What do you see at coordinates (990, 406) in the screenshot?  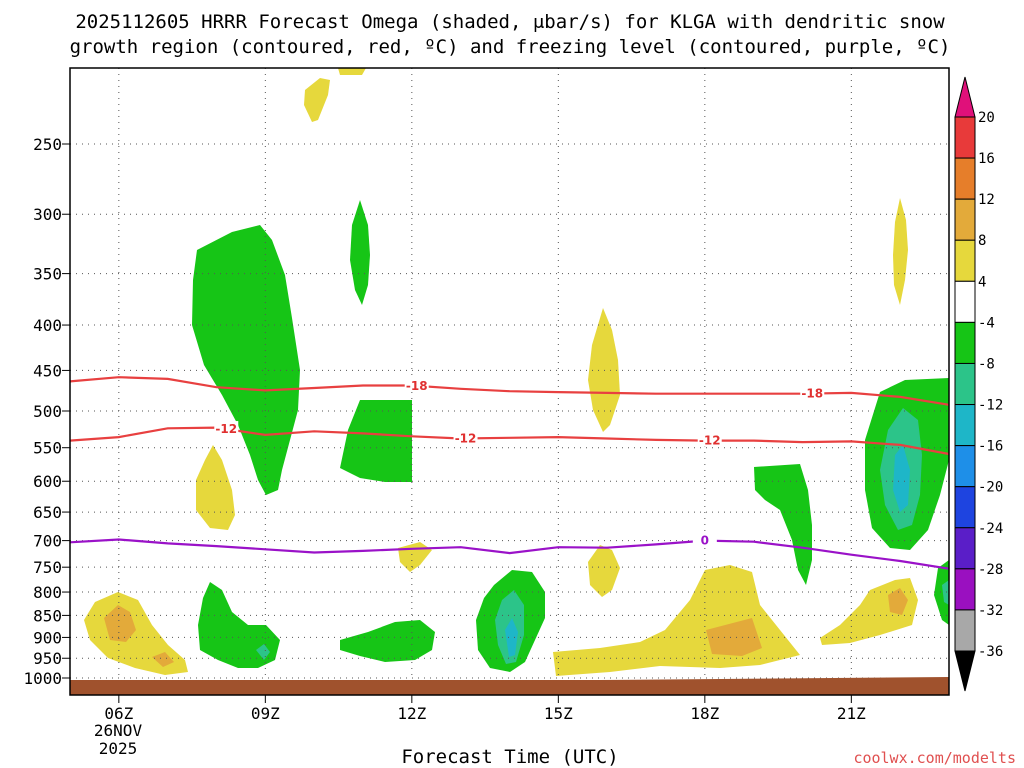 I see `colorbar-label: -12` at bounding box center [990, 406].